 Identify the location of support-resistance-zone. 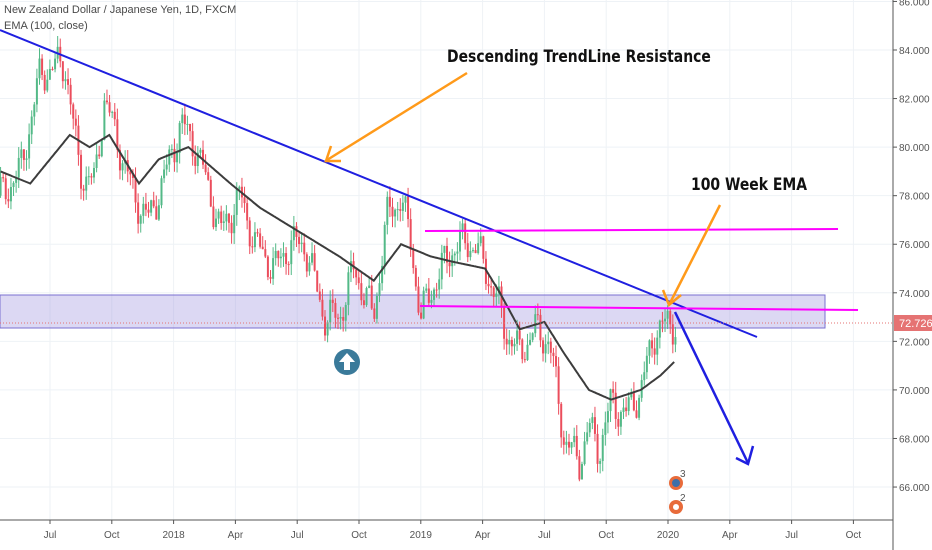
(413, 311).